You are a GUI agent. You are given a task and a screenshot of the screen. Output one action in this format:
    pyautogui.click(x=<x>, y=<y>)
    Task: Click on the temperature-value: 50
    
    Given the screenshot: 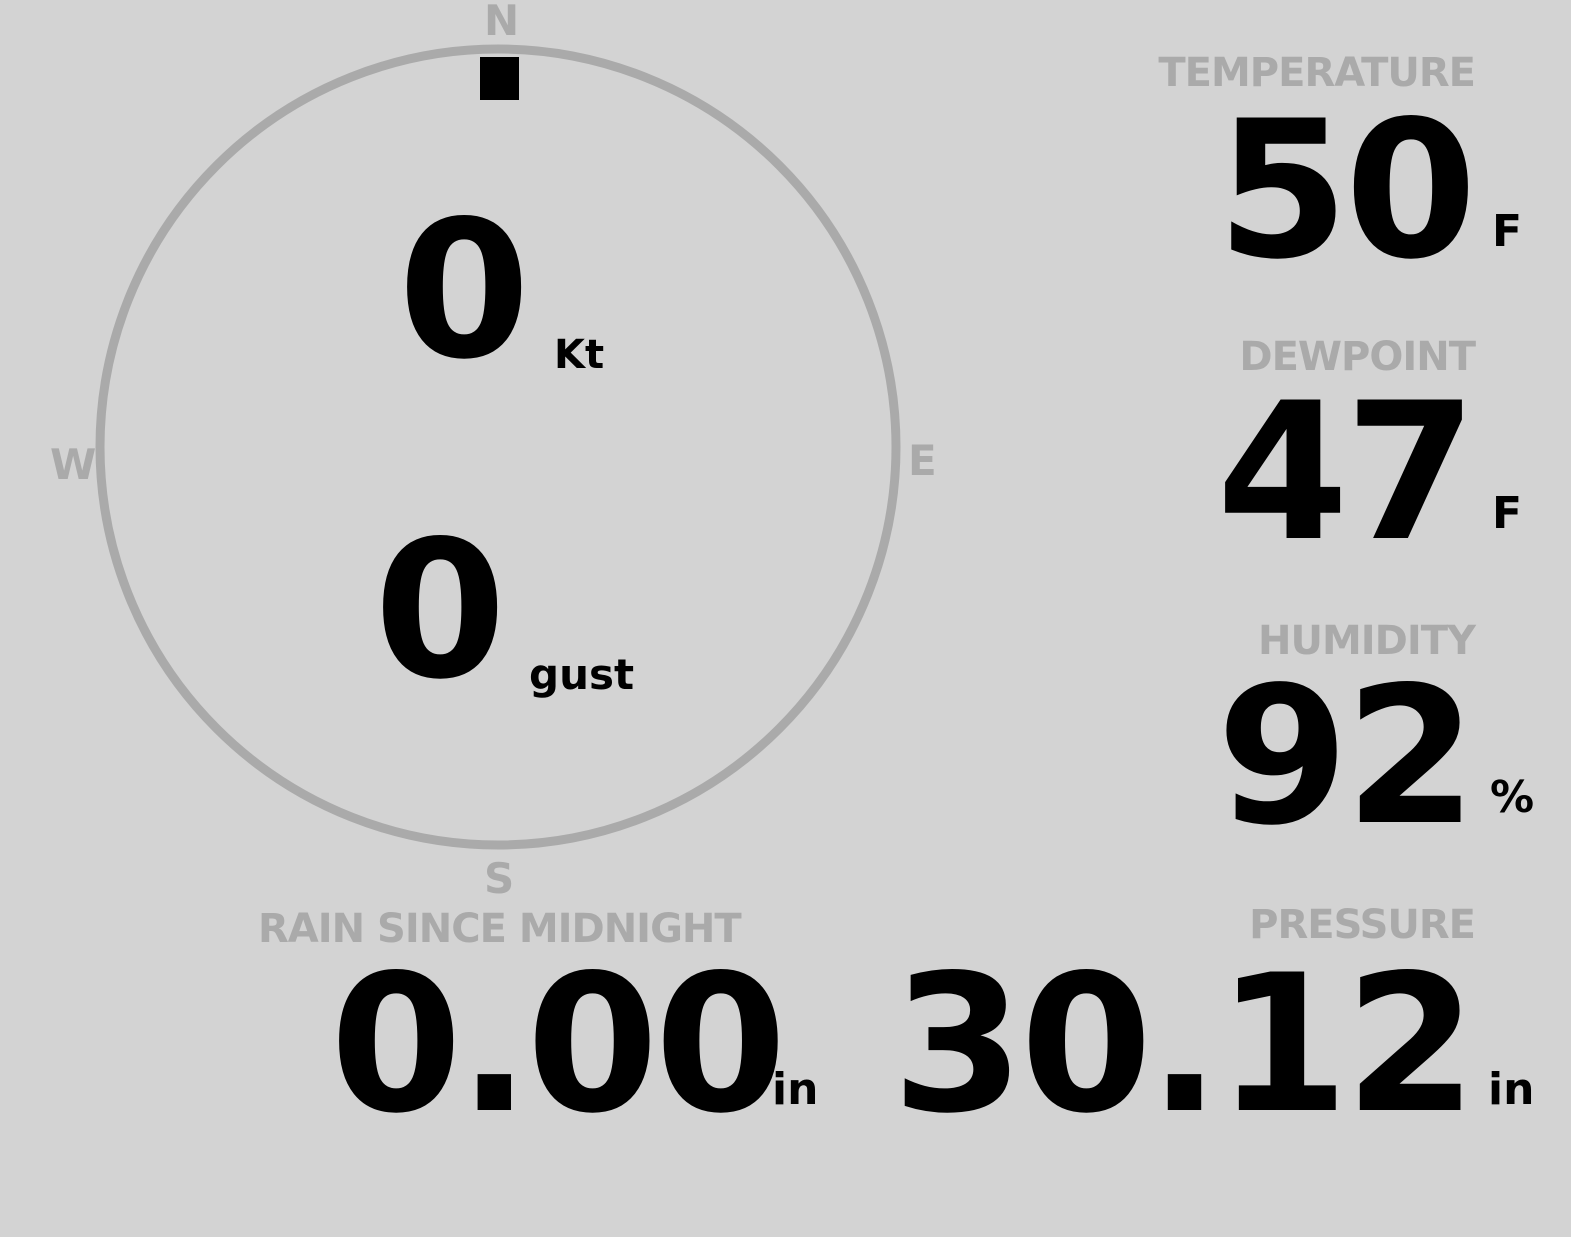 What is the action you would take?
    pyautogui.click(x=1346, y=190)
    